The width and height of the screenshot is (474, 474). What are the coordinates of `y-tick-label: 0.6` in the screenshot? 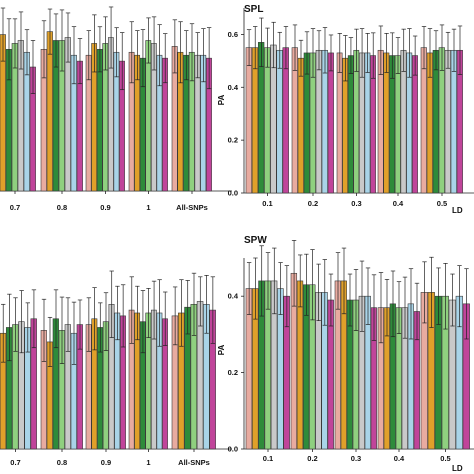 It's located at (233, 34).